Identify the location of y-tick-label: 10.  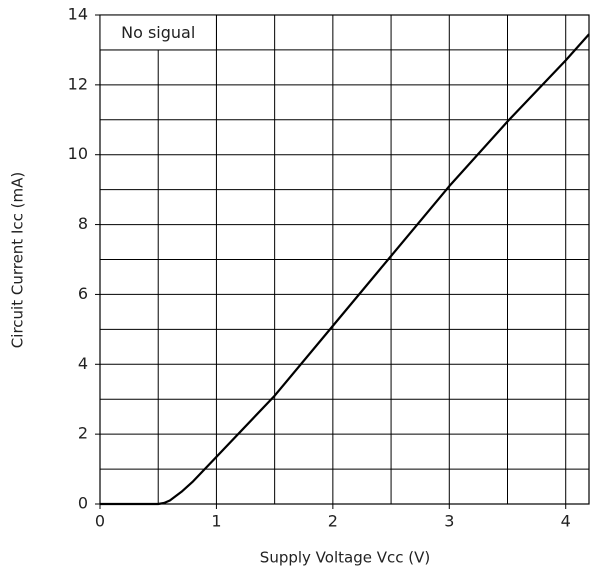
(78, 153).